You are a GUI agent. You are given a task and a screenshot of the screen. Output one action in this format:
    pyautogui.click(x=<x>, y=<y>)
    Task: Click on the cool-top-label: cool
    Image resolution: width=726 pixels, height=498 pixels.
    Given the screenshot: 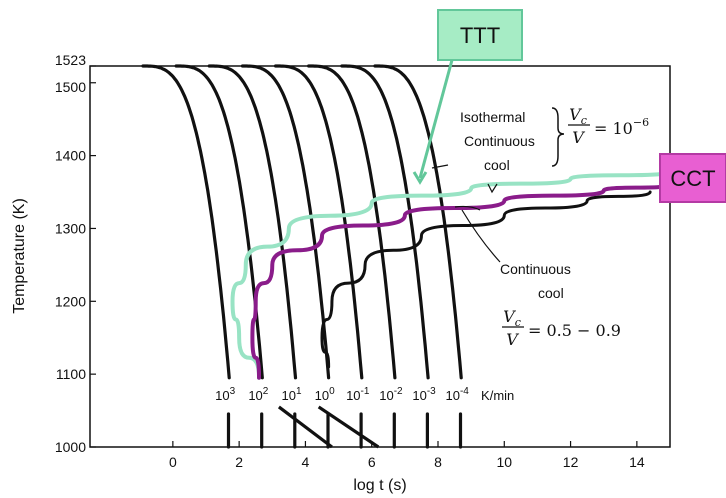 What is the action you would take?
    pyautogui.click(x=497, y=165)
    